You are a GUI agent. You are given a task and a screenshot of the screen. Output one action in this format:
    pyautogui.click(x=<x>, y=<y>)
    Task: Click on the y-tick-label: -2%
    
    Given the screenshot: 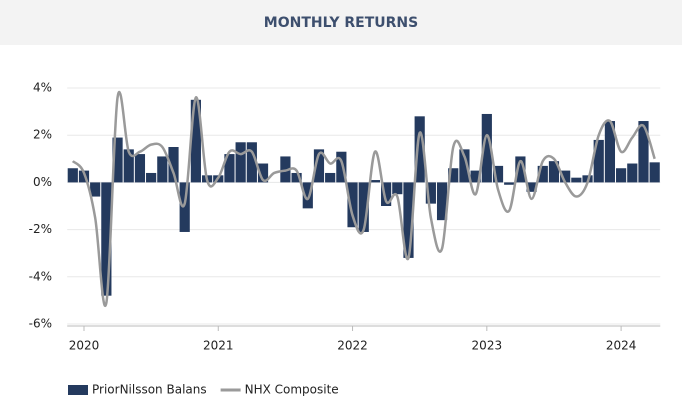 What is the action you would take?
    pyautogui.click(x=40, y=229)
    